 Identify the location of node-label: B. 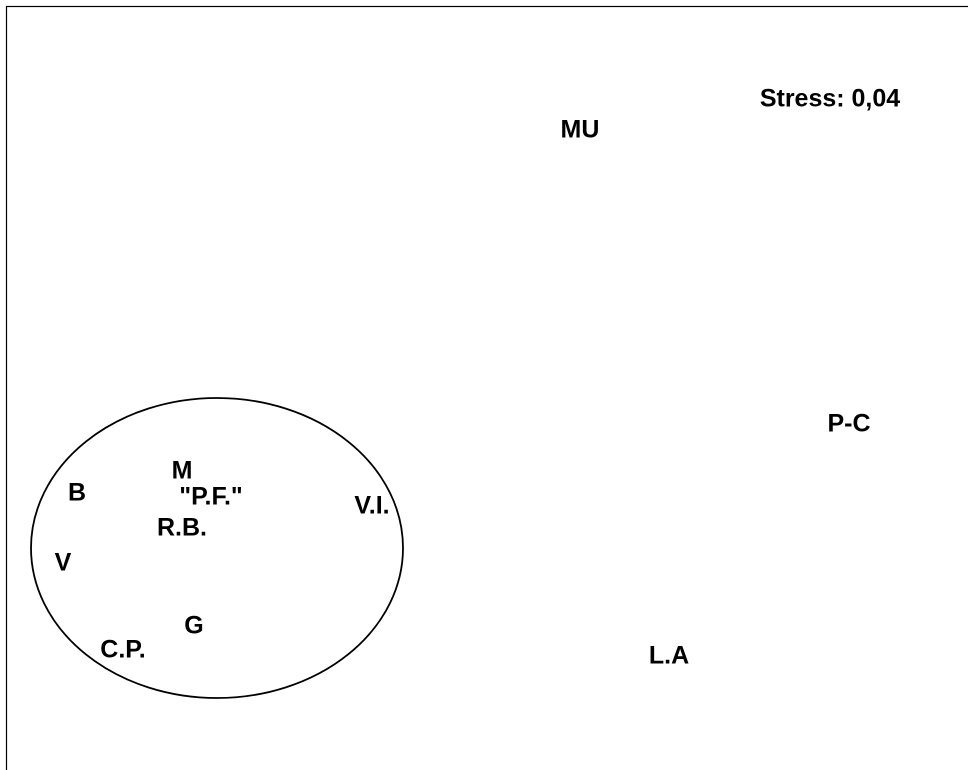
(77, 493).